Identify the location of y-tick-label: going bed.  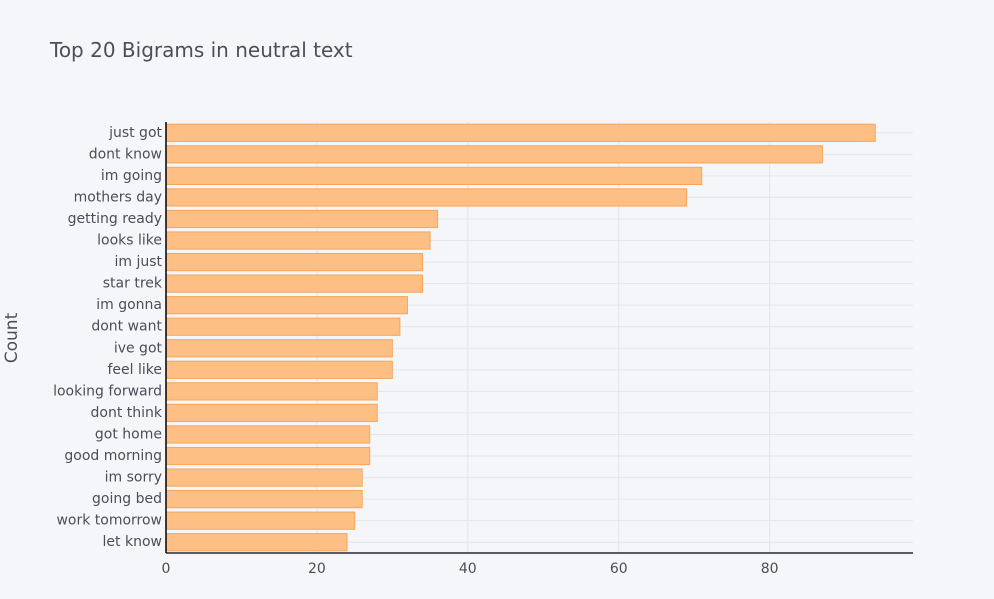
(127, 499).